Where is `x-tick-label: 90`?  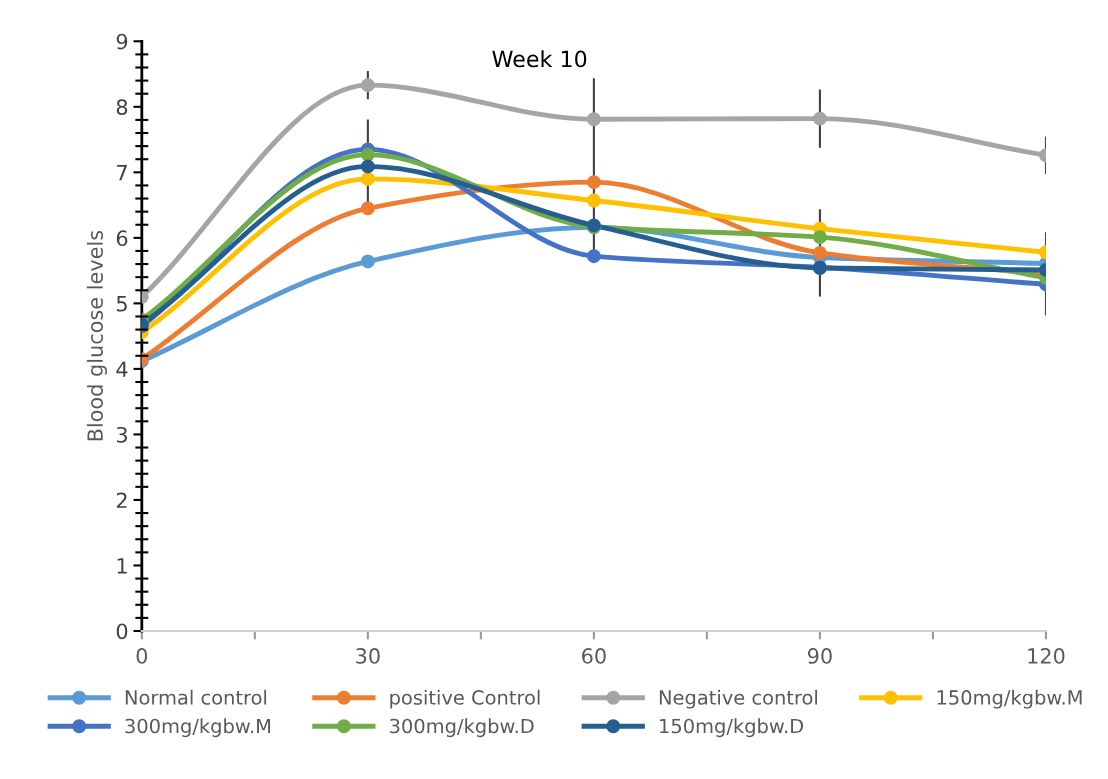 x-tick-label: 90 is located at coordinates (819, 656).